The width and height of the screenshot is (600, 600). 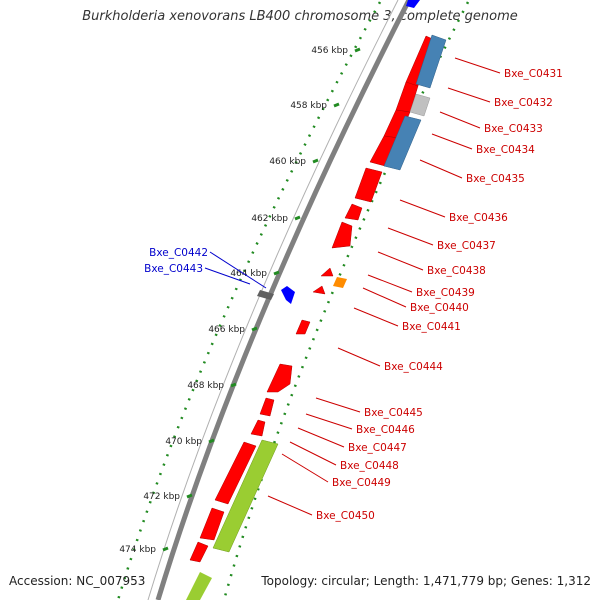 I want to click on gene-label: Bxe_C0444, so click(x=413, y=367).